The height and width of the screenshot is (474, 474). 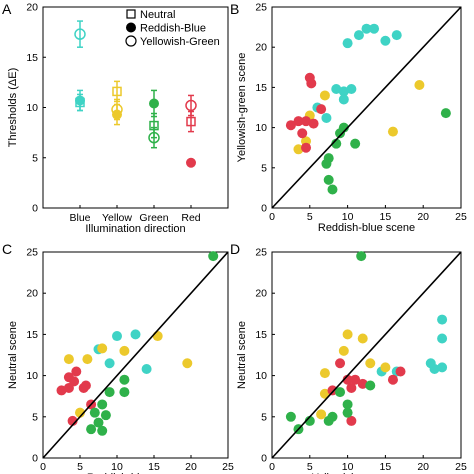 What do you see at coordinates (180, 42) in the screenshot?
I see `legend-label: Yellowish-Green` at bounding box center [180, 42].